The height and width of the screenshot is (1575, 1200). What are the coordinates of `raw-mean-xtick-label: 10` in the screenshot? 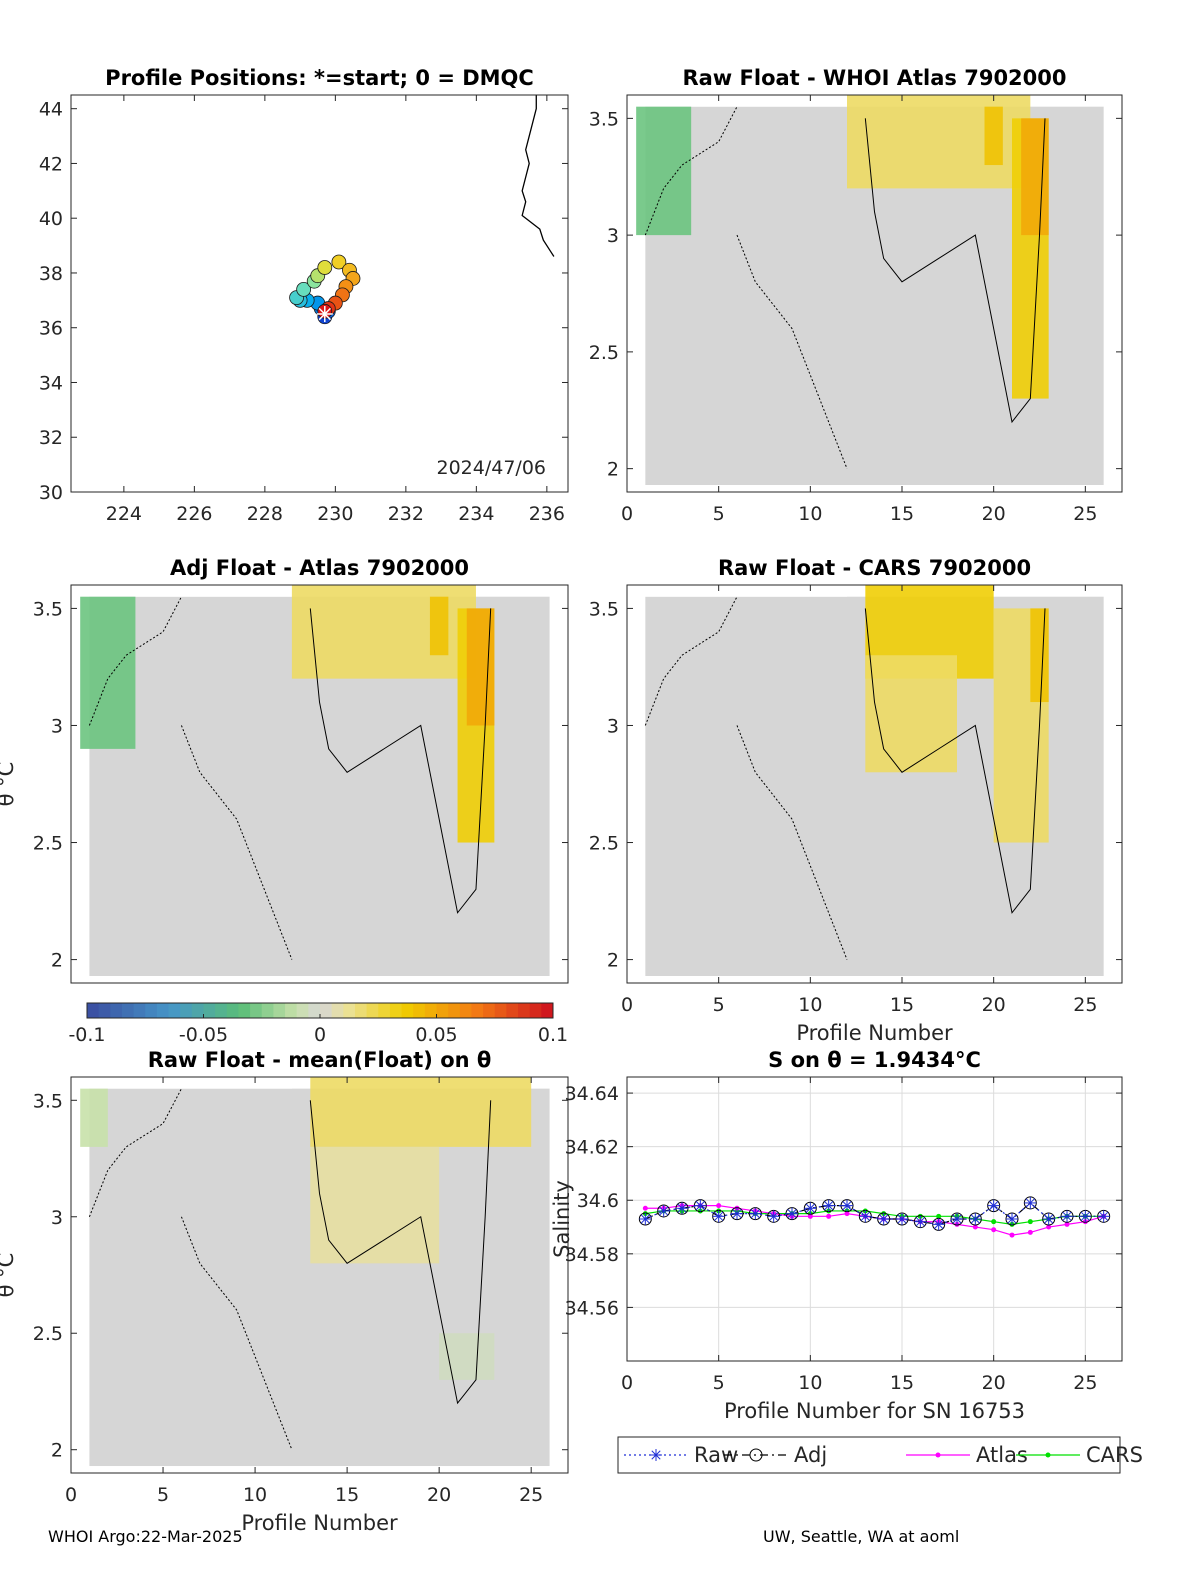 It's located at (255, 1495).